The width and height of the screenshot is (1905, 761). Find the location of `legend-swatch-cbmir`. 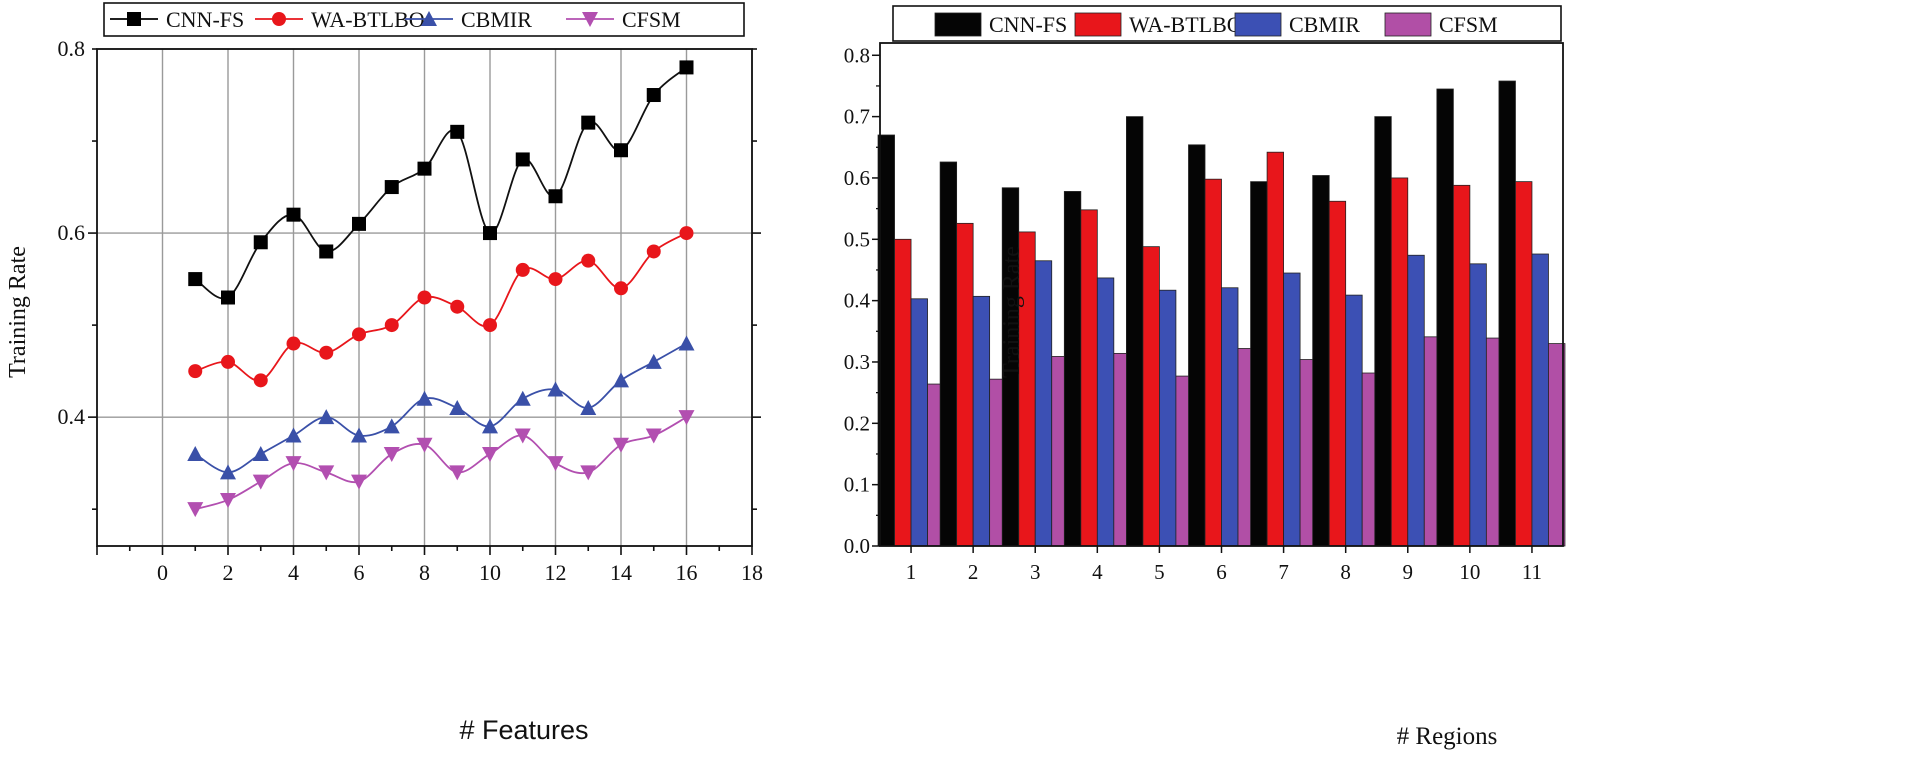

legend-swatch-cbmir is located at coordinates (1258, 24).